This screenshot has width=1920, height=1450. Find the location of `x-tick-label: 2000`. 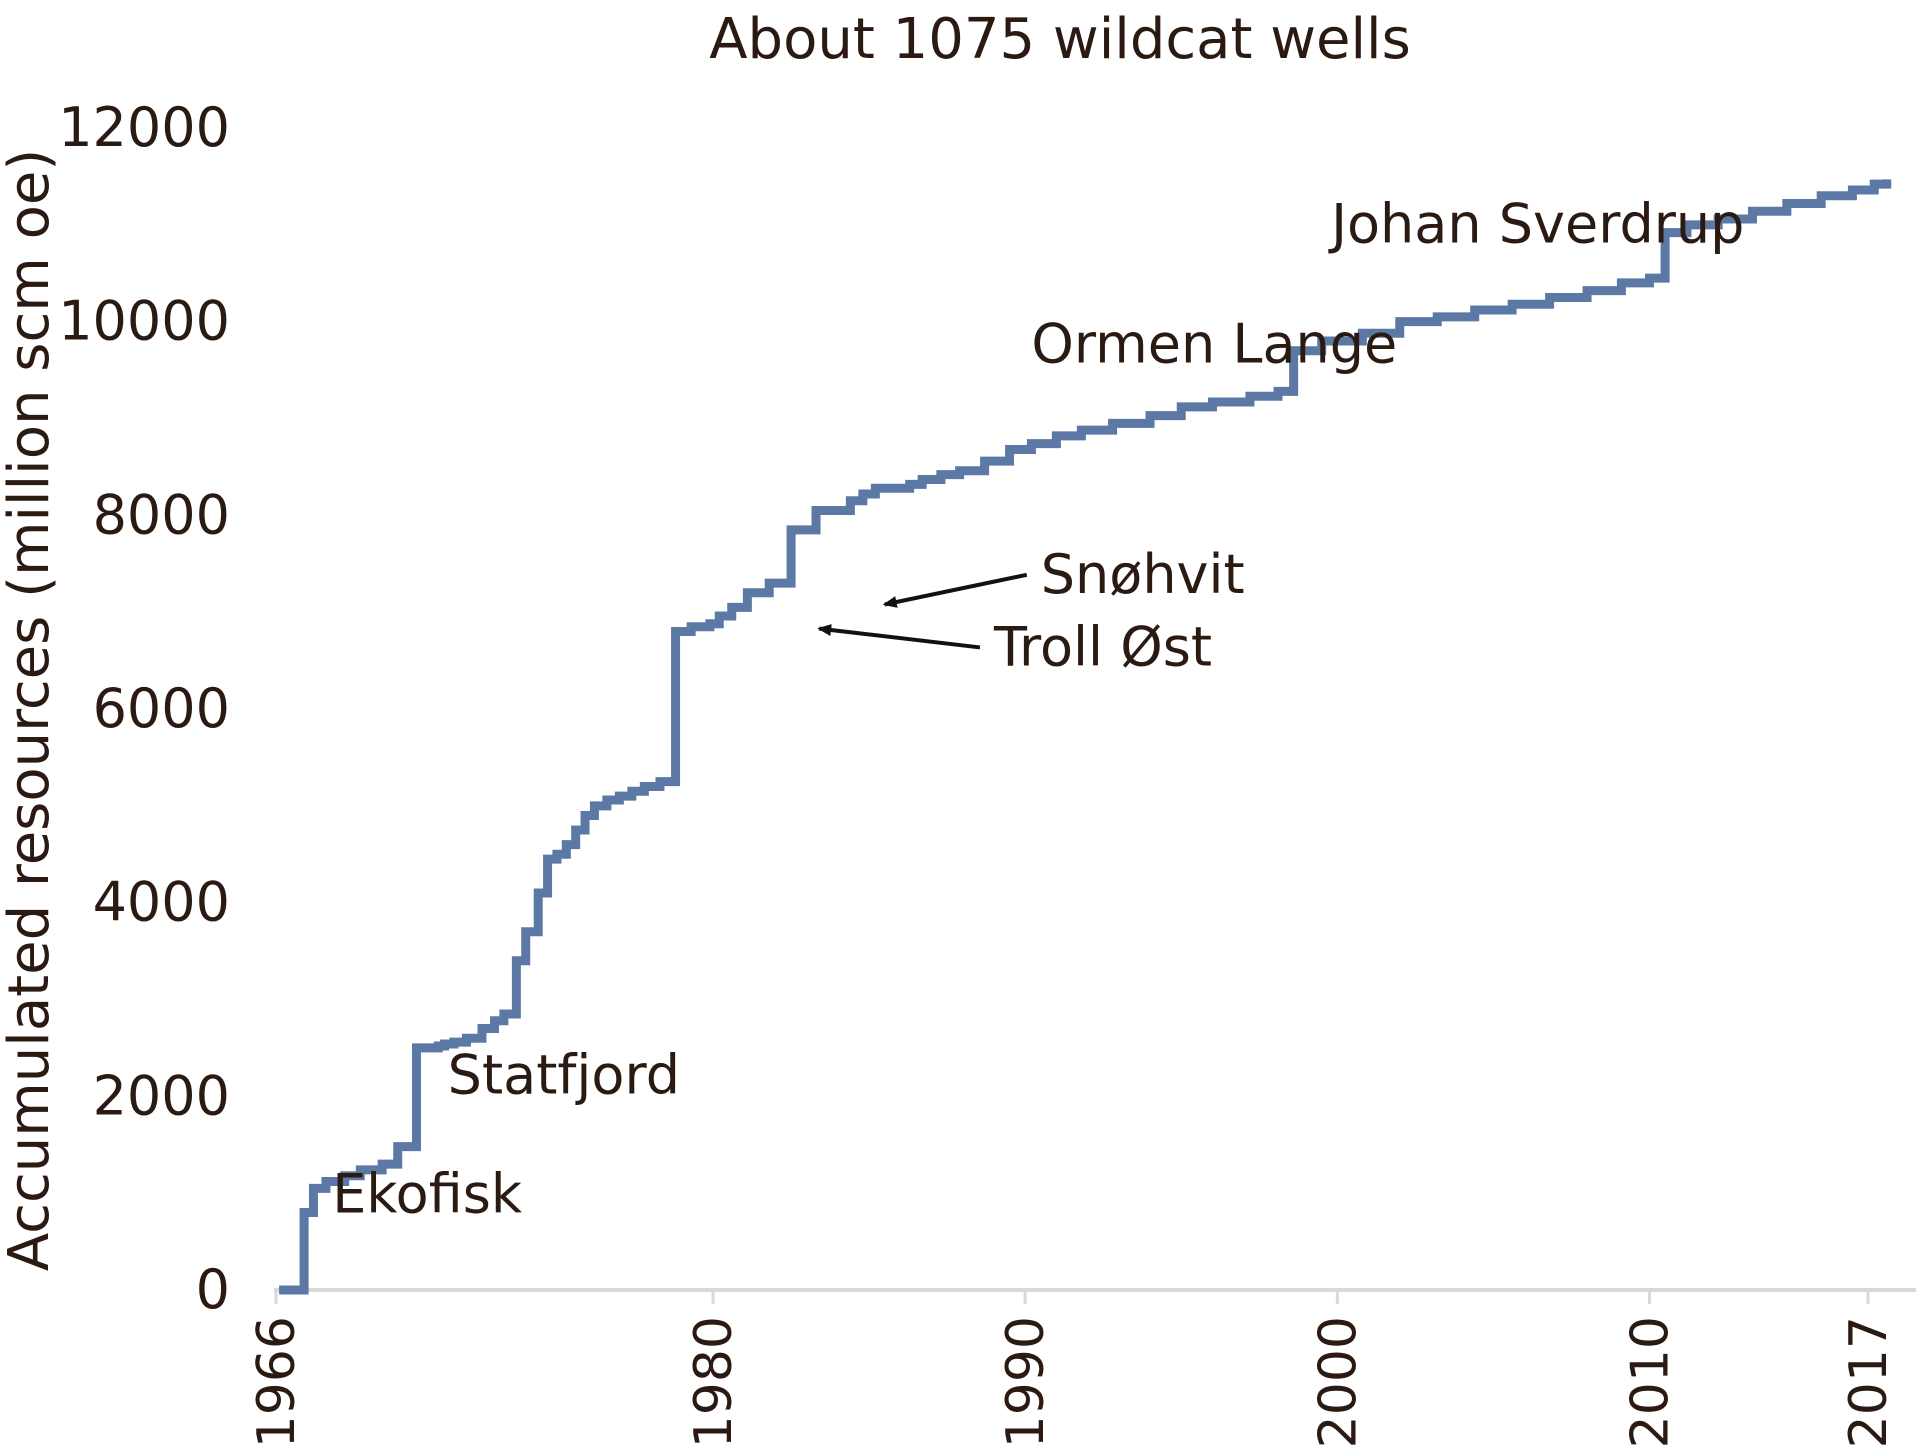

x-tick-label: 2000 is located at coordinates (1338, 1380).